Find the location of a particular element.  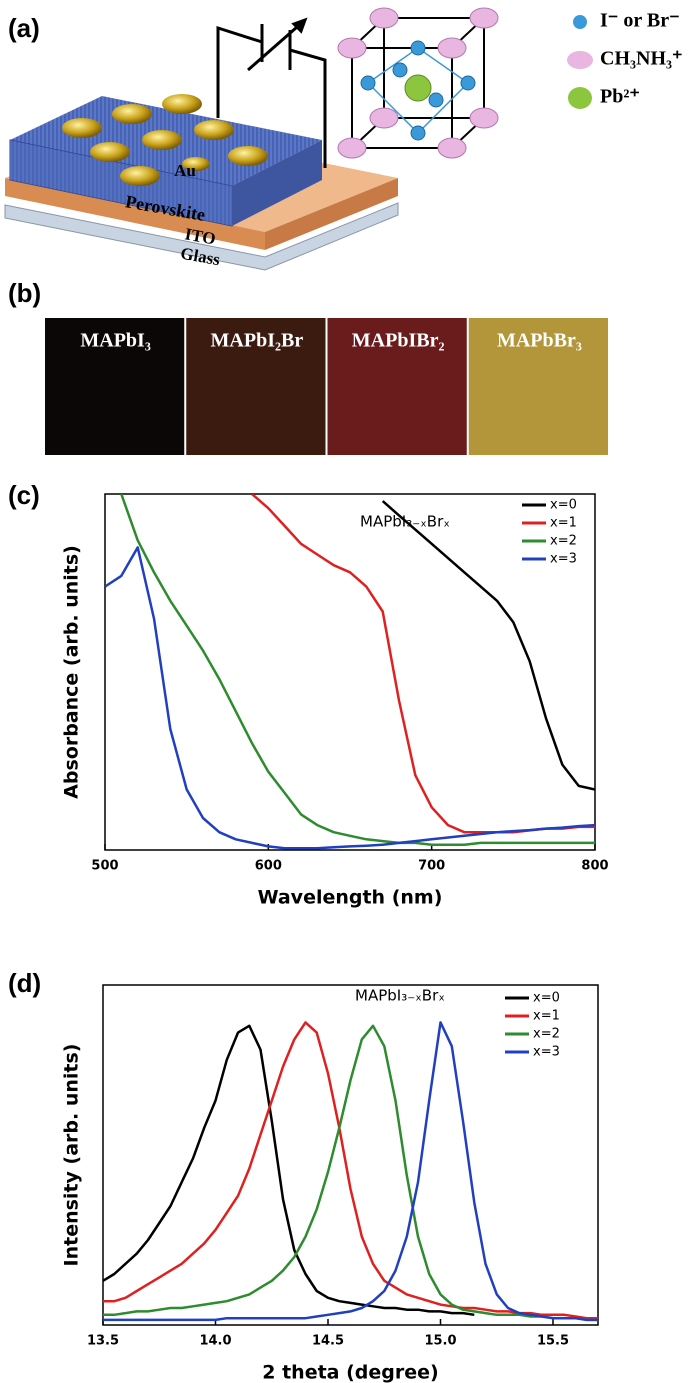

ito-front is located at coordinates (135, 214).